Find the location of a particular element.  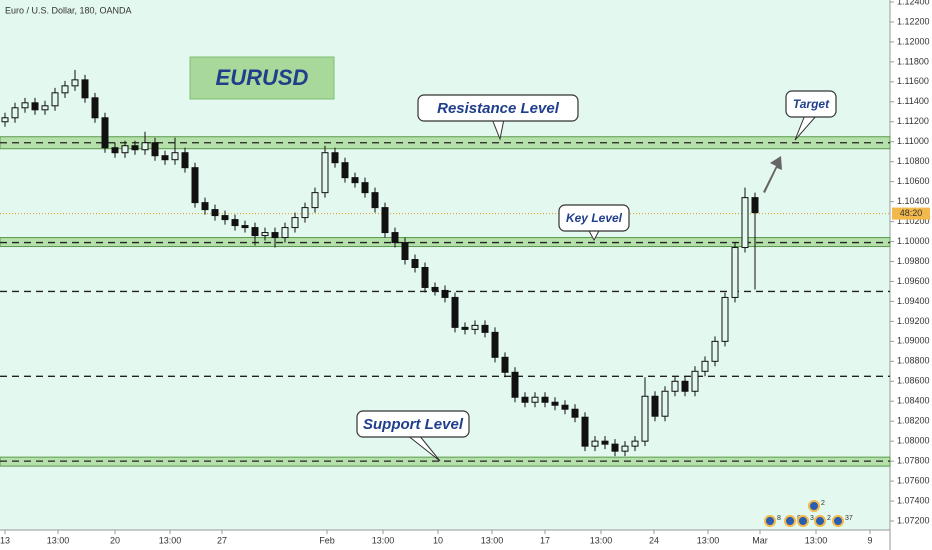

y-tick-label: 1.07200 is located at coordinates (913, 520).